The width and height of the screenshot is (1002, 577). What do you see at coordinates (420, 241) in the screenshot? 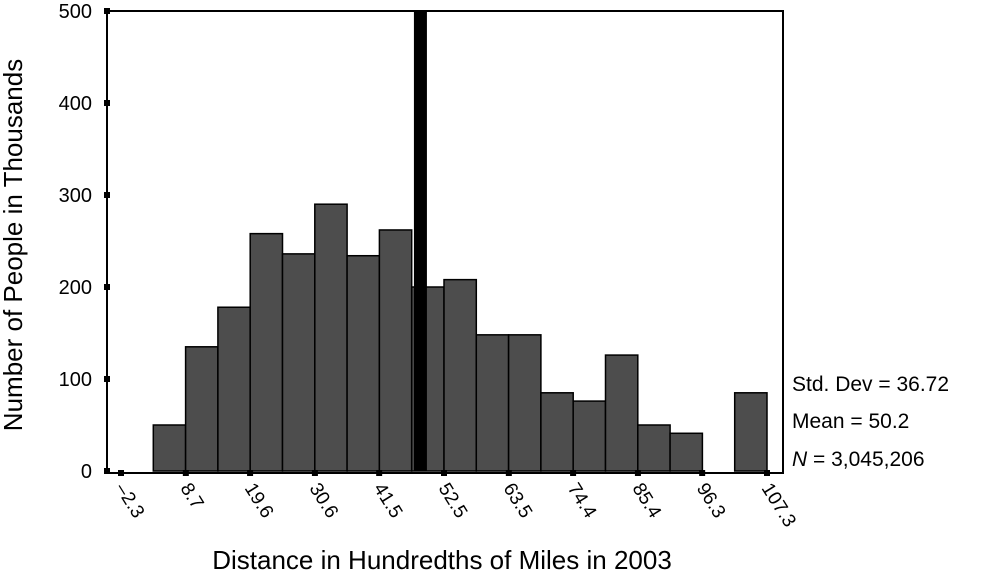
I see `mean-line` at bounding box center [420, 241].